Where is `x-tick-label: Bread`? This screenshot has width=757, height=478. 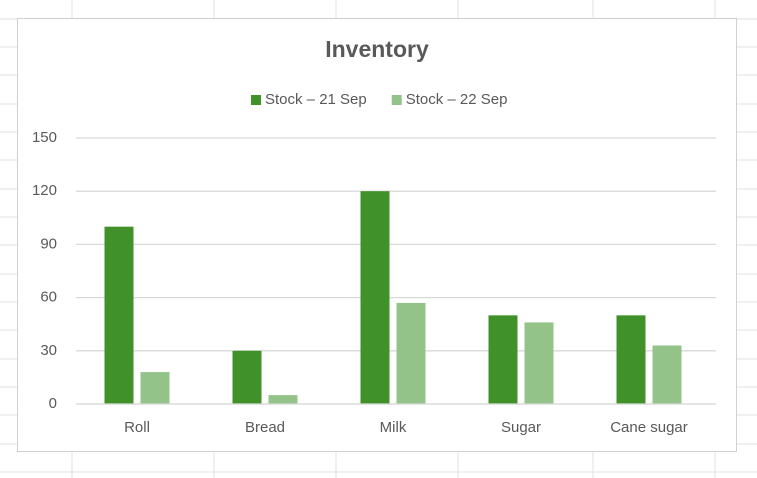 x-tick-label: Bread is located at coordinates (265, 427).